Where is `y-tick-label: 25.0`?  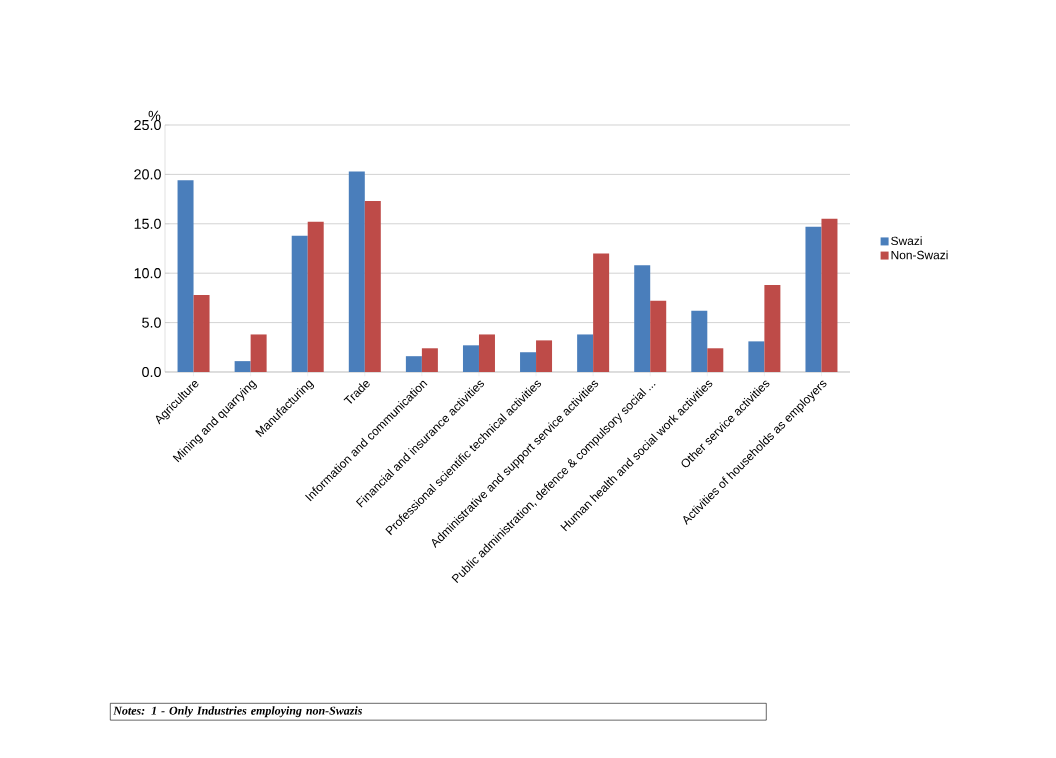
y-tick-label: 25.0 is located at coordinates (147, 125).